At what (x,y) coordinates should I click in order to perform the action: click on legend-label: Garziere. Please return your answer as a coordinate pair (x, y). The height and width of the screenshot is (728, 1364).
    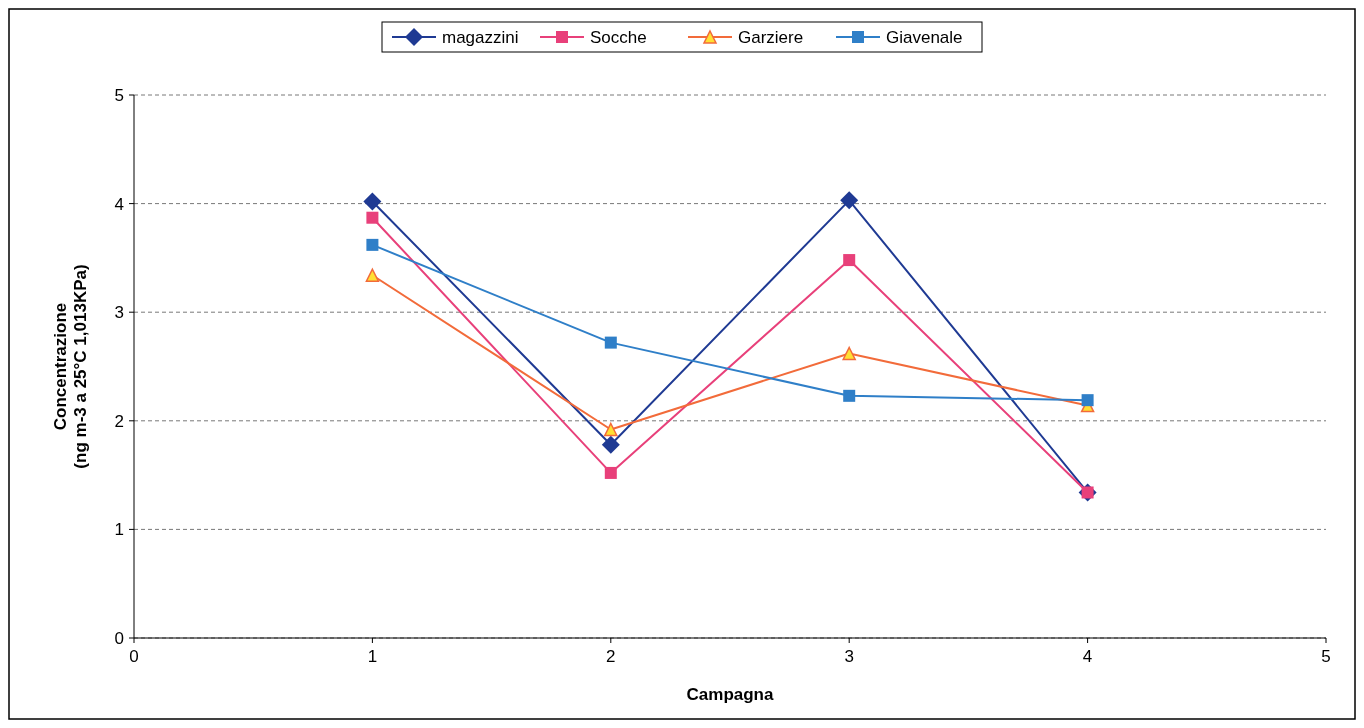
    Looking at the image, I should click on (771, 37).